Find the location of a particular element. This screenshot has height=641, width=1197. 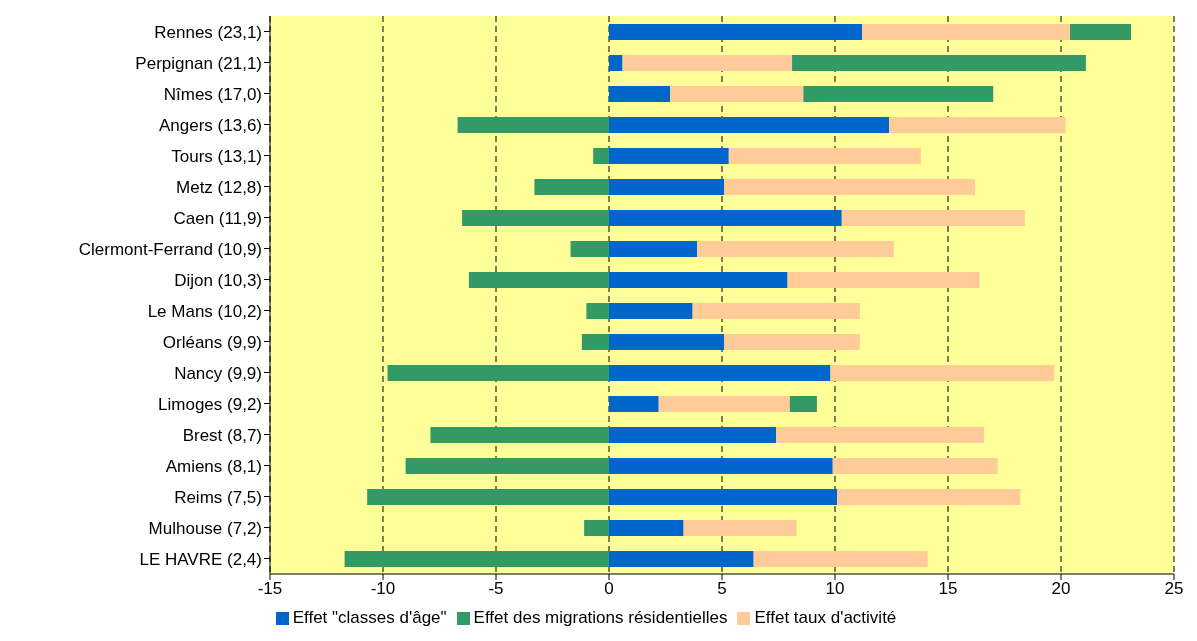

y-tick-label: Clermont-Ferrand (10,9) is located at coordinates (170, 249).